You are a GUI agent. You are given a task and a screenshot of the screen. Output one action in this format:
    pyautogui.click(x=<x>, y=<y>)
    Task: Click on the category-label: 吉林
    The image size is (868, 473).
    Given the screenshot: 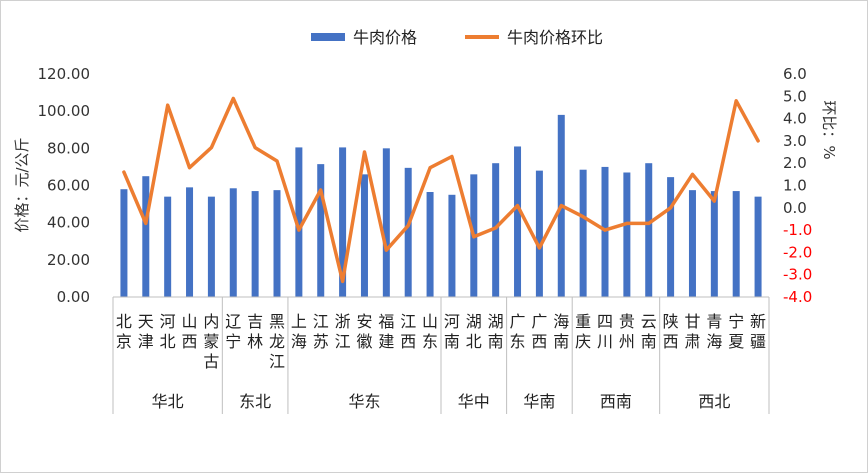 What is the action you would take?
    pyautogui.click(x=255, y=331)
    